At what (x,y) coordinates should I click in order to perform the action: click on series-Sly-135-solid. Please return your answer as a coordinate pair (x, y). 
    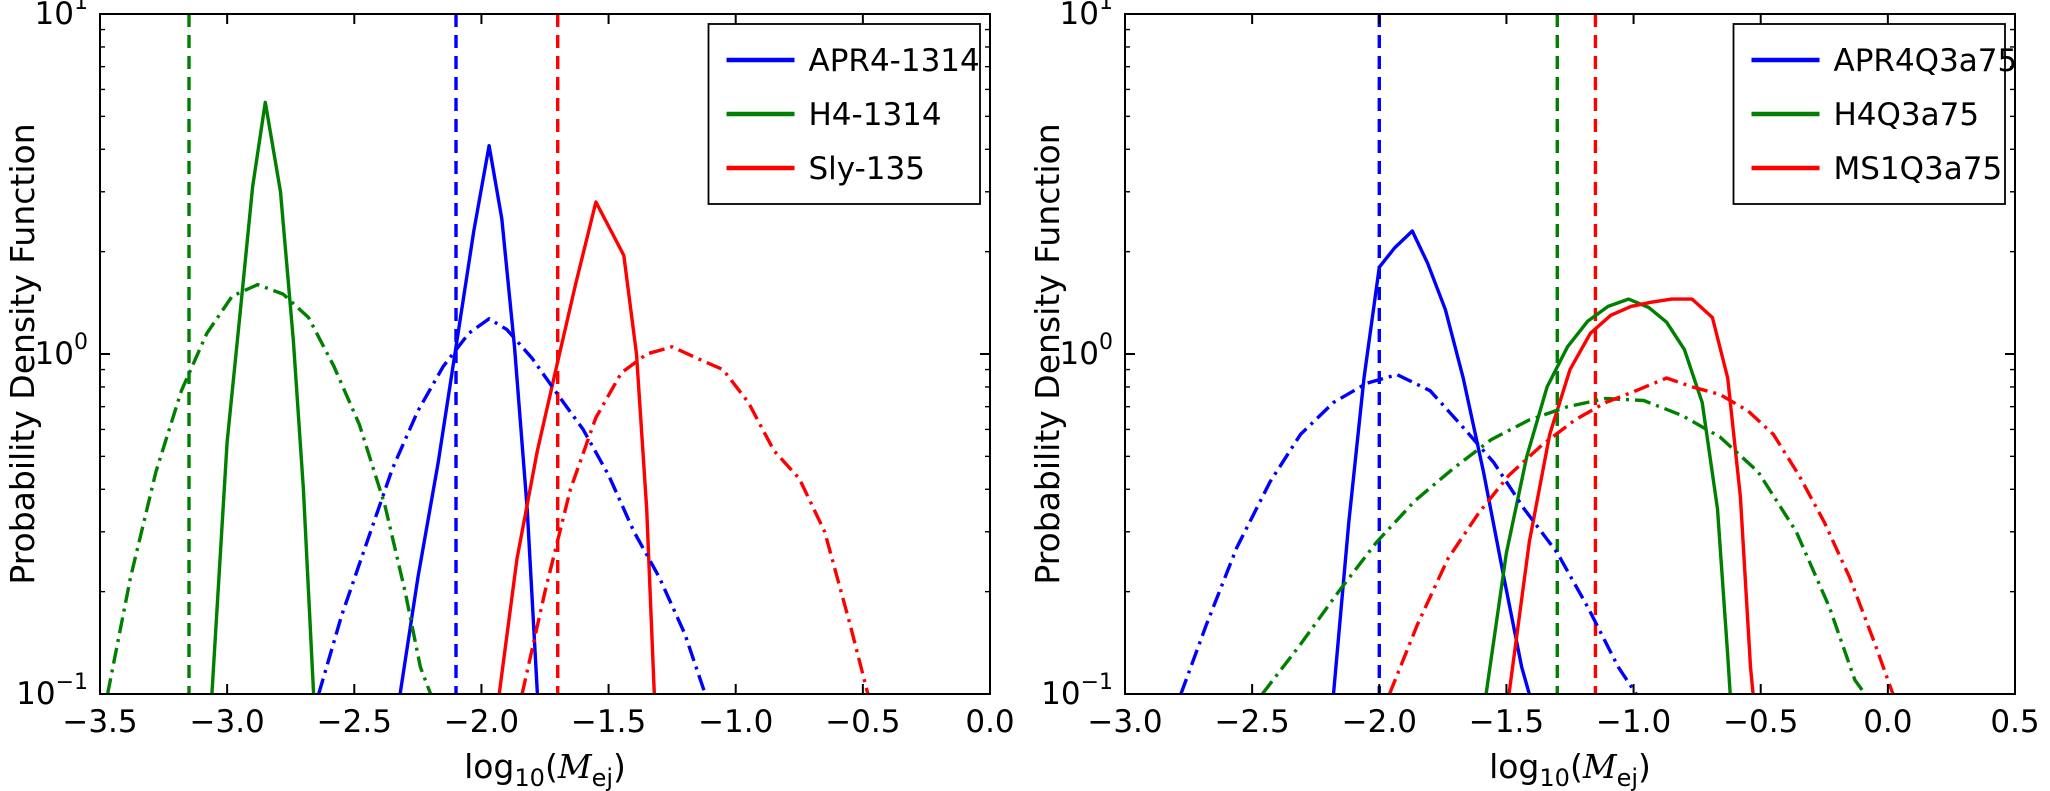
    Looking at the image, I should click on (576, 447).